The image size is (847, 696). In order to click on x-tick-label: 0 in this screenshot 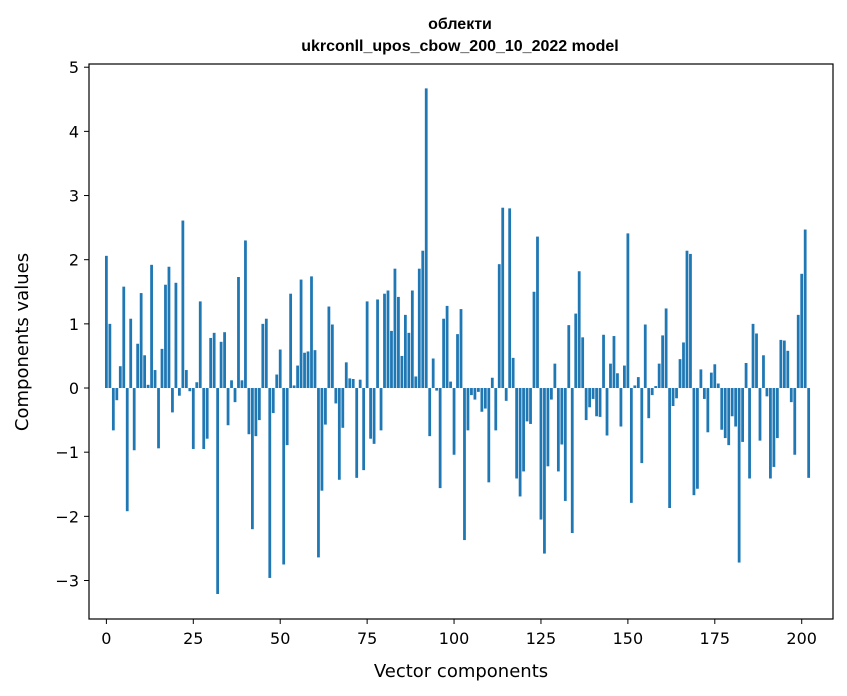, I will do `click(106, 638)`.